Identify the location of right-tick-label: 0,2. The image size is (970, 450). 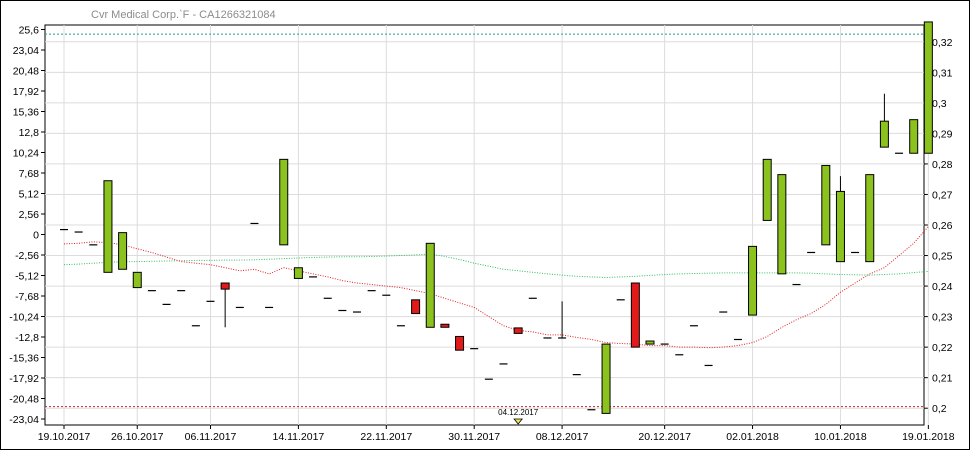
(939, 409).